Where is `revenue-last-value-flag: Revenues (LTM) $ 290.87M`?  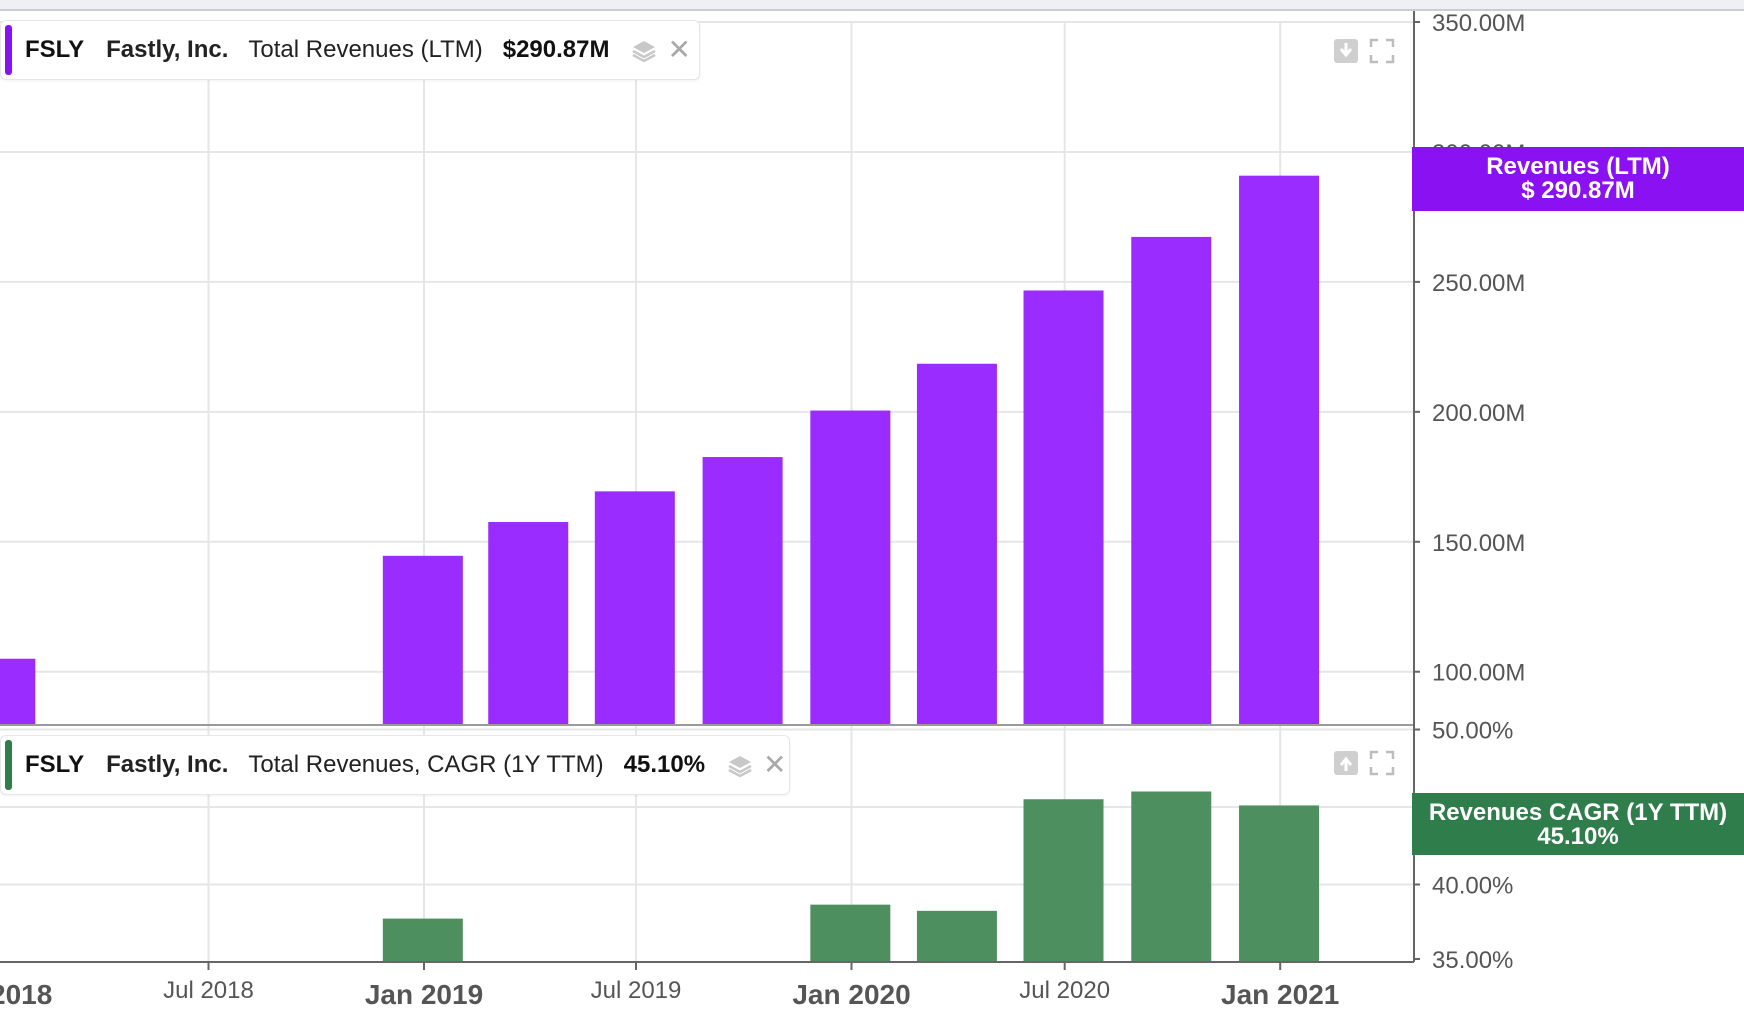 revenue-last-value-flag: Revenues (LTM) $ 290.87M is located at coordinates (1578, 179).